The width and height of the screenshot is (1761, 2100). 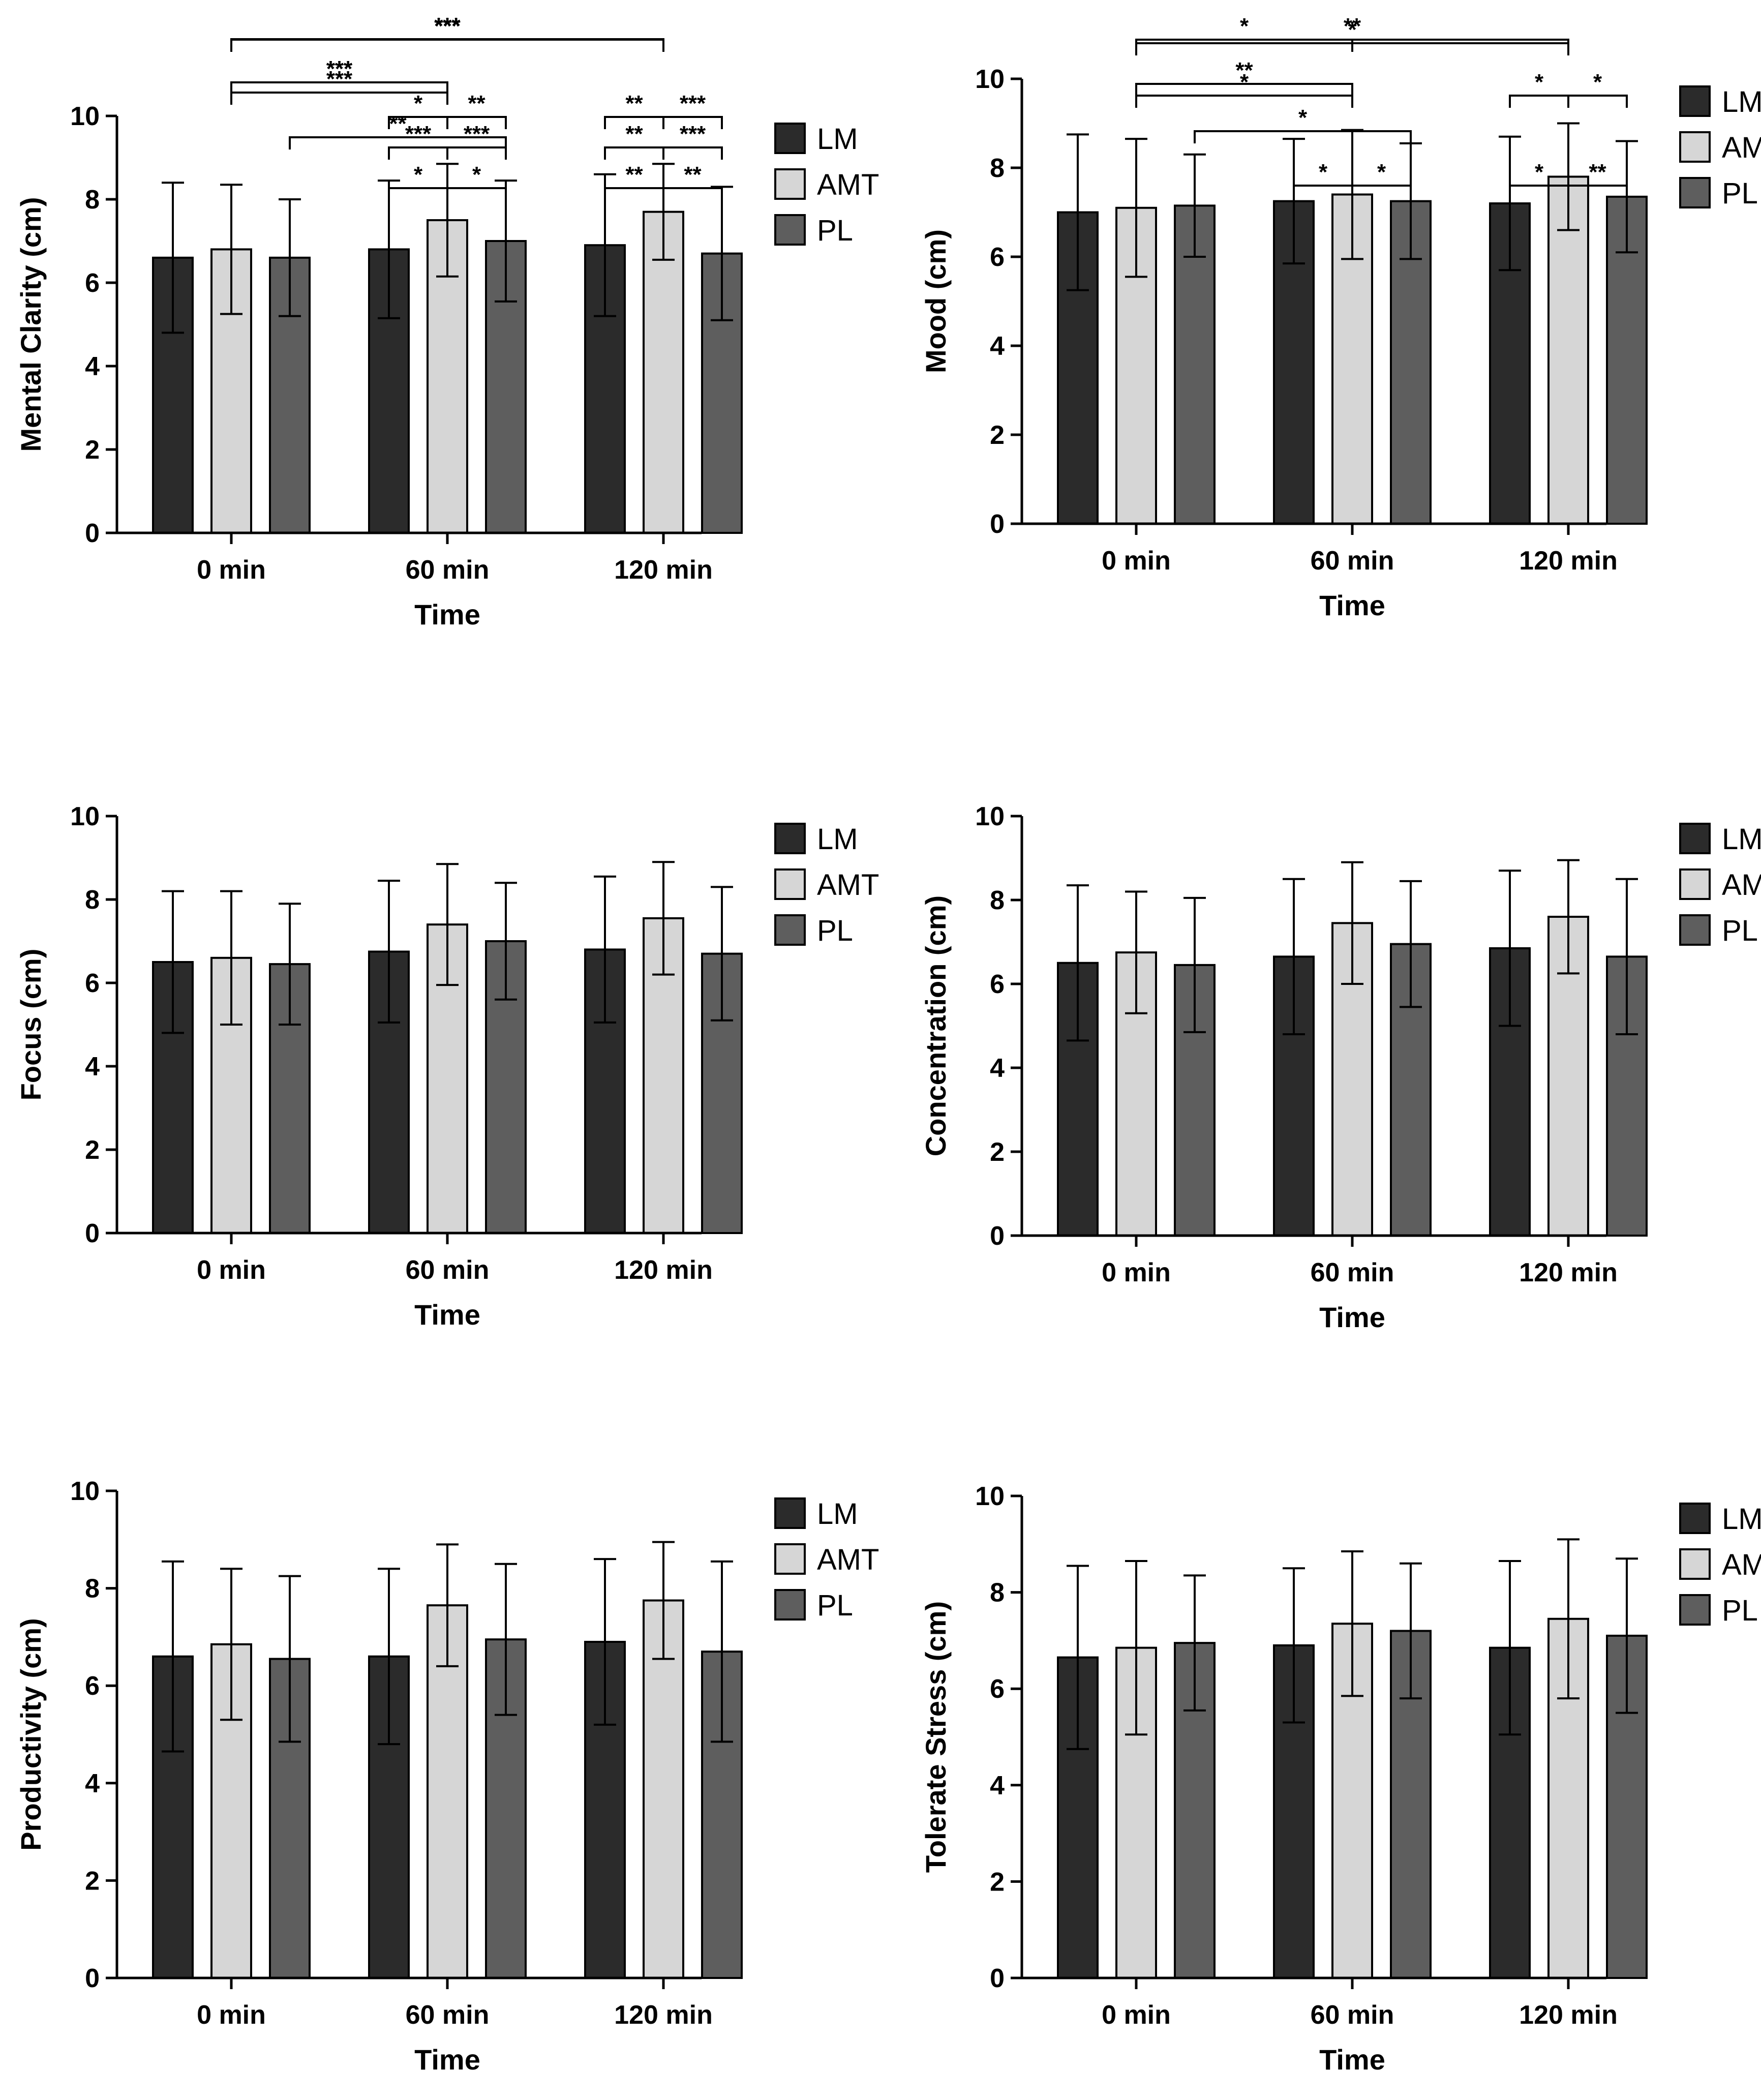 What do you see at coordinates (92, 1783) in the screenshot?
I see `y-tick-label: 4` at bounding box center [92, 1783].